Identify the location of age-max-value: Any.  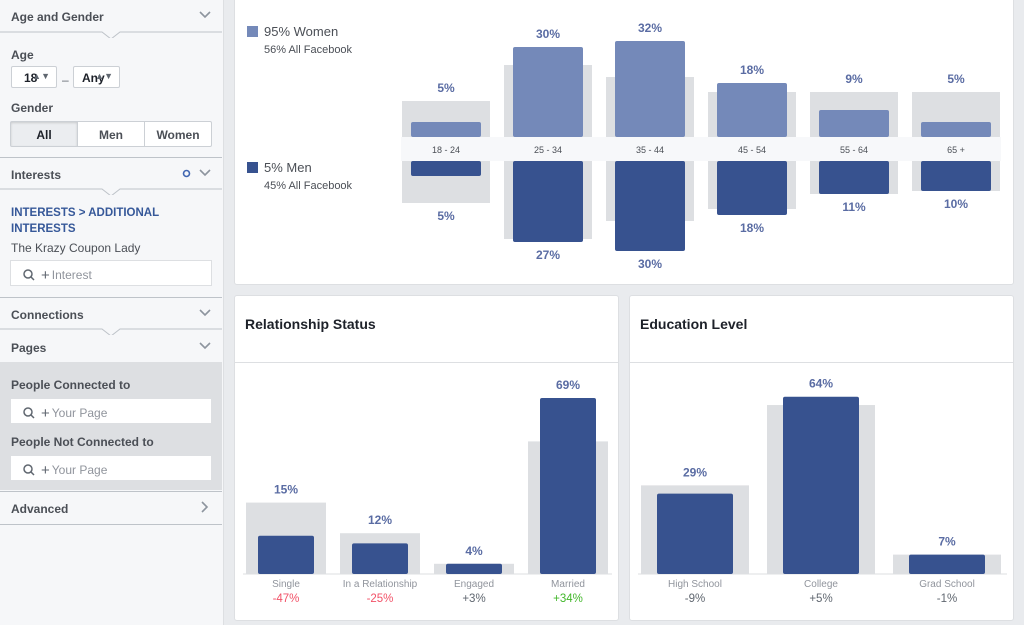
(93, 78).